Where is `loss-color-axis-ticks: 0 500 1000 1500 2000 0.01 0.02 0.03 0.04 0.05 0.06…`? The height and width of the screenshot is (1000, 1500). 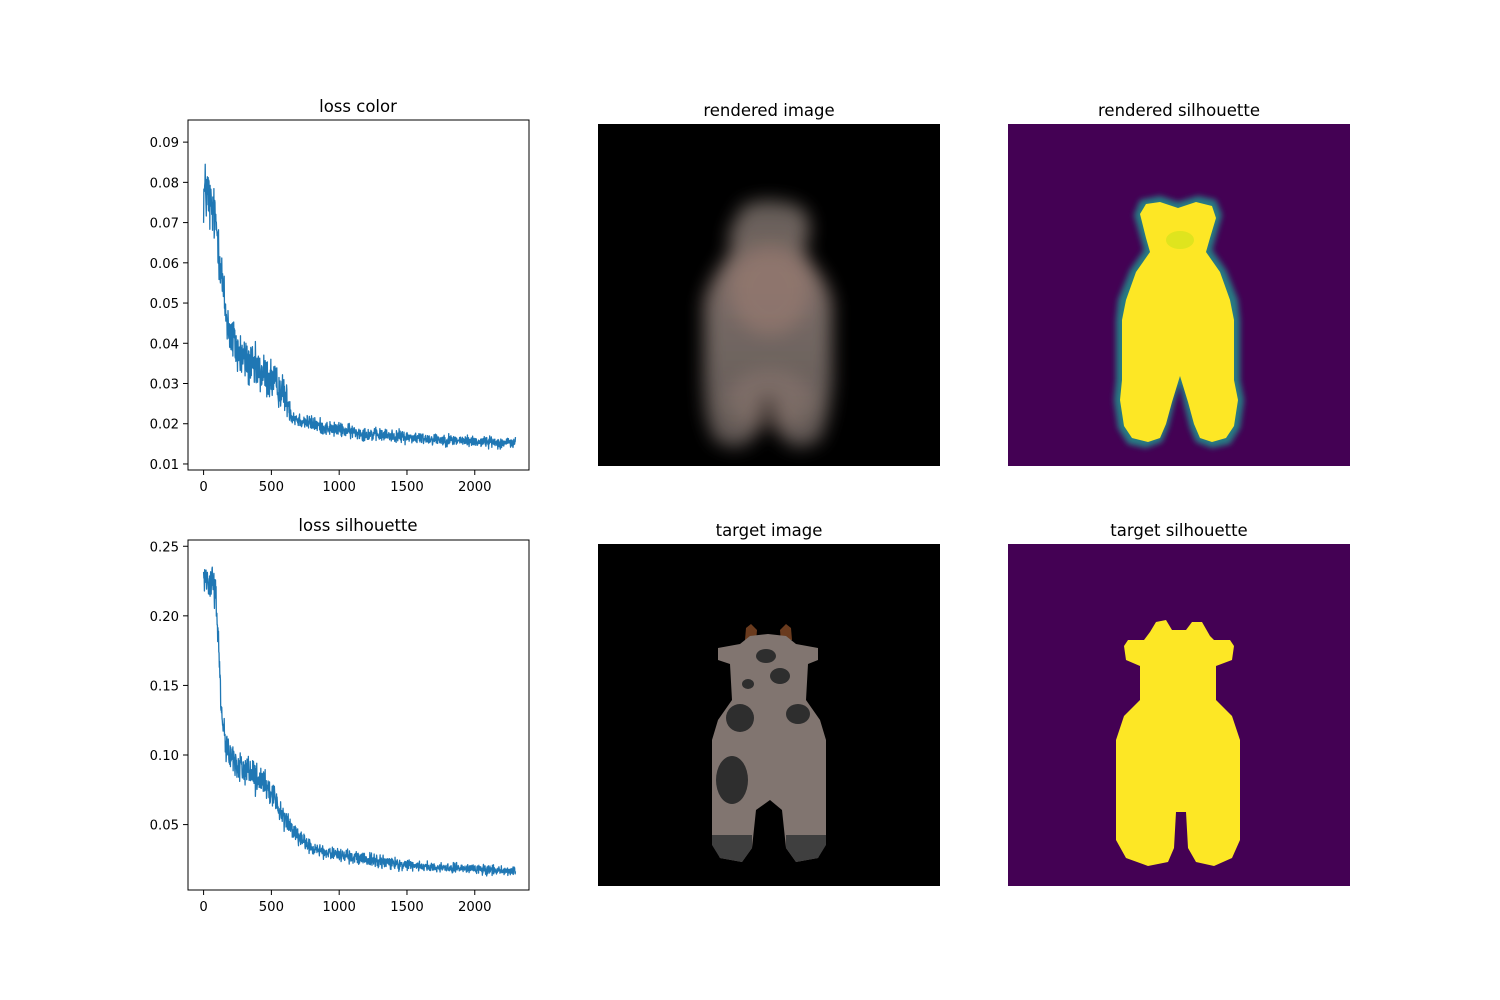
loss-color-axis-ticks: 0 500 1000 1500 2000 0.01 0.02 0.03 0.04 0.05 0.06… is located at coordinates (321, 315).